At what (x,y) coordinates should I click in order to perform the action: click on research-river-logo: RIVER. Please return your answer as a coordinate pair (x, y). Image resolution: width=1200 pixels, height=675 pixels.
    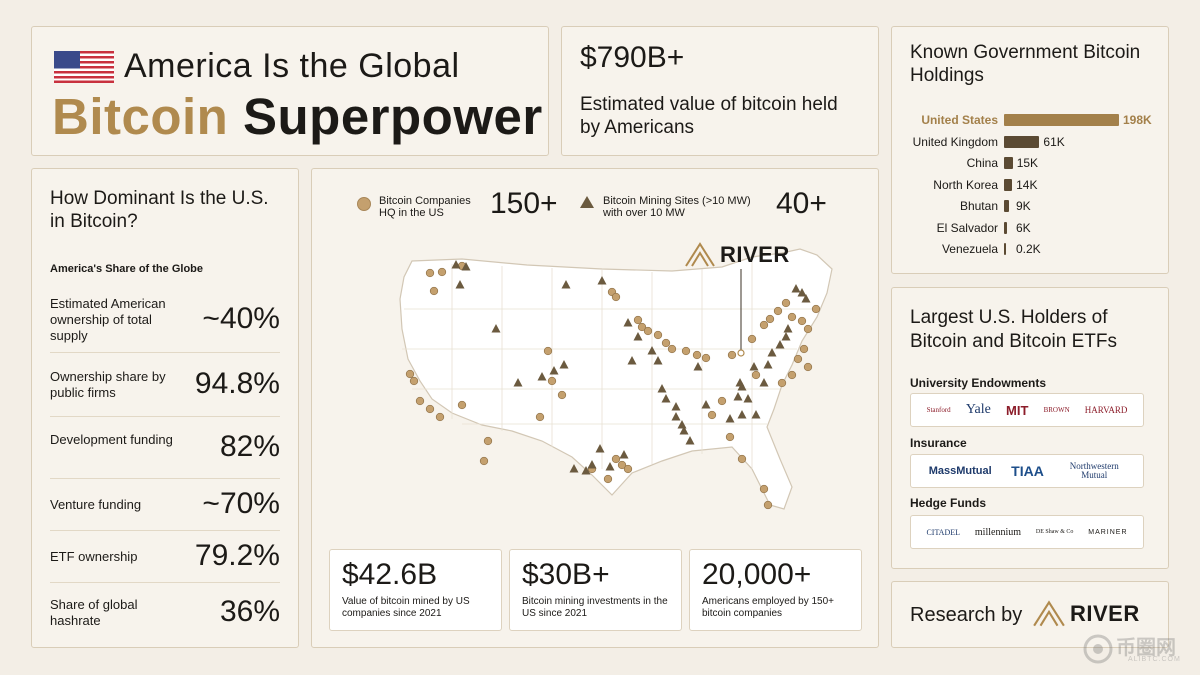
    Looking at the image, I should click on (1086, 614).